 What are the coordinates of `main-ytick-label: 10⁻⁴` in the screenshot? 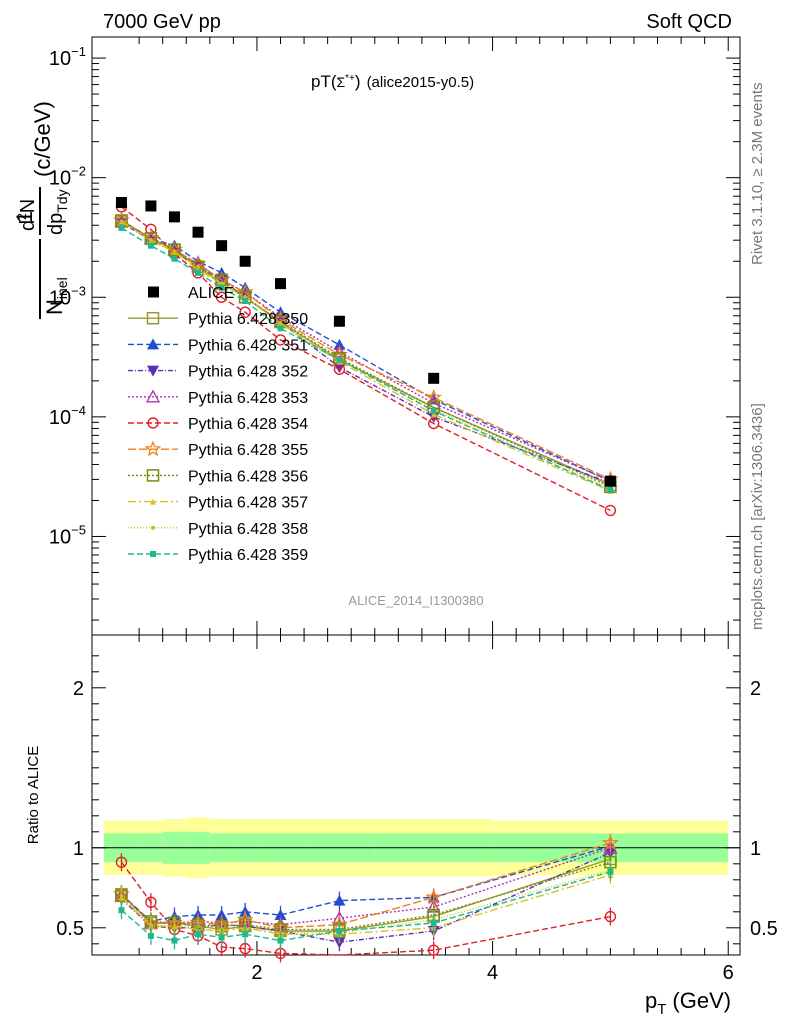 It's located at (67, 416).